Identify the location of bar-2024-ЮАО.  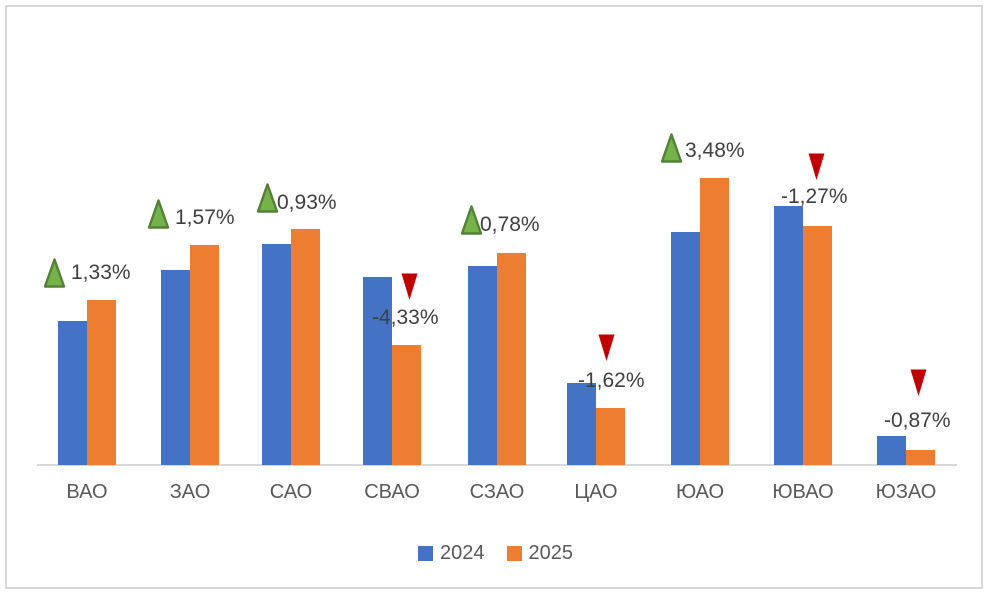
(685, 348).